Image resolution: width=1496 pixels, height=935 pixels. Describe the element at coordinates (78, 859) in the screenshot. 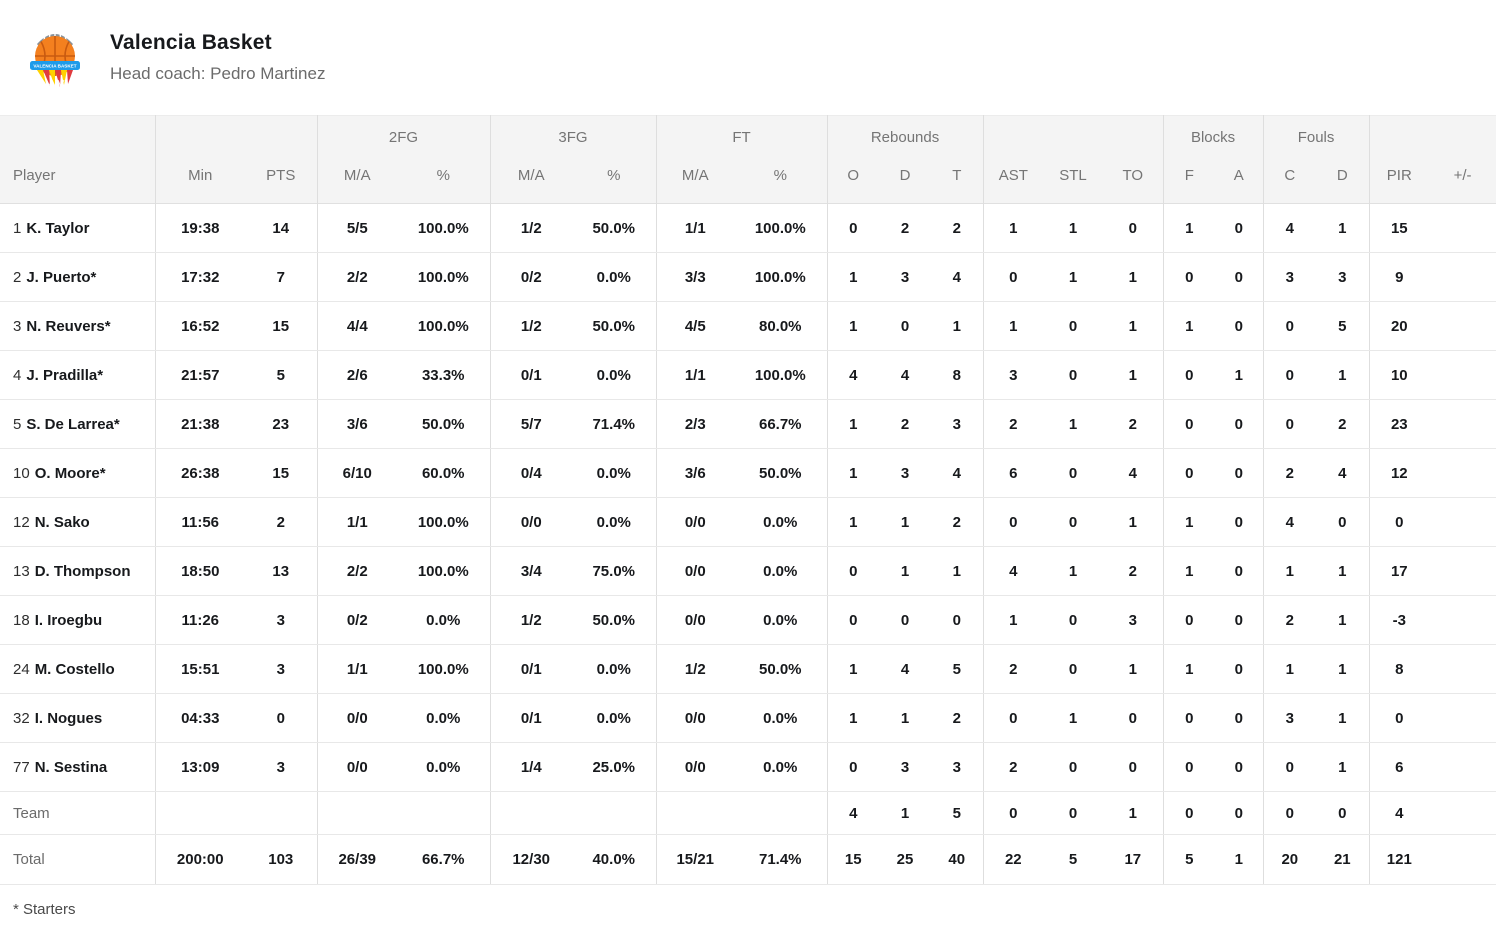

I see `row-label: Total` at that location.